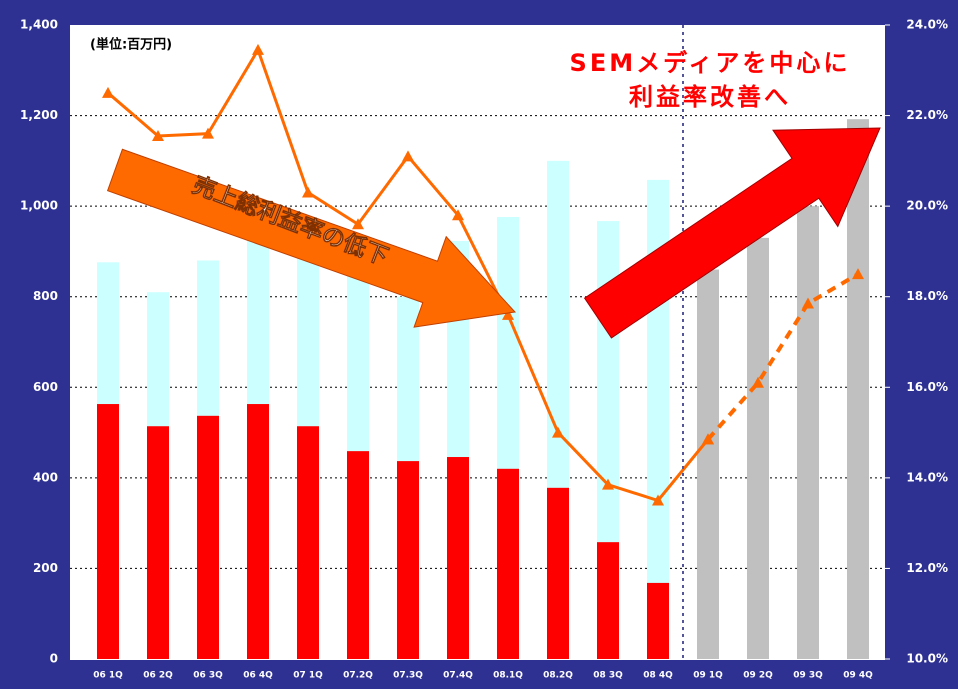 The width and height of the screenshot is (958, 689). Describe the element at coordinates (508, 676) in the screenshot. I see `x-tick-label: 08.1Q` at that location.